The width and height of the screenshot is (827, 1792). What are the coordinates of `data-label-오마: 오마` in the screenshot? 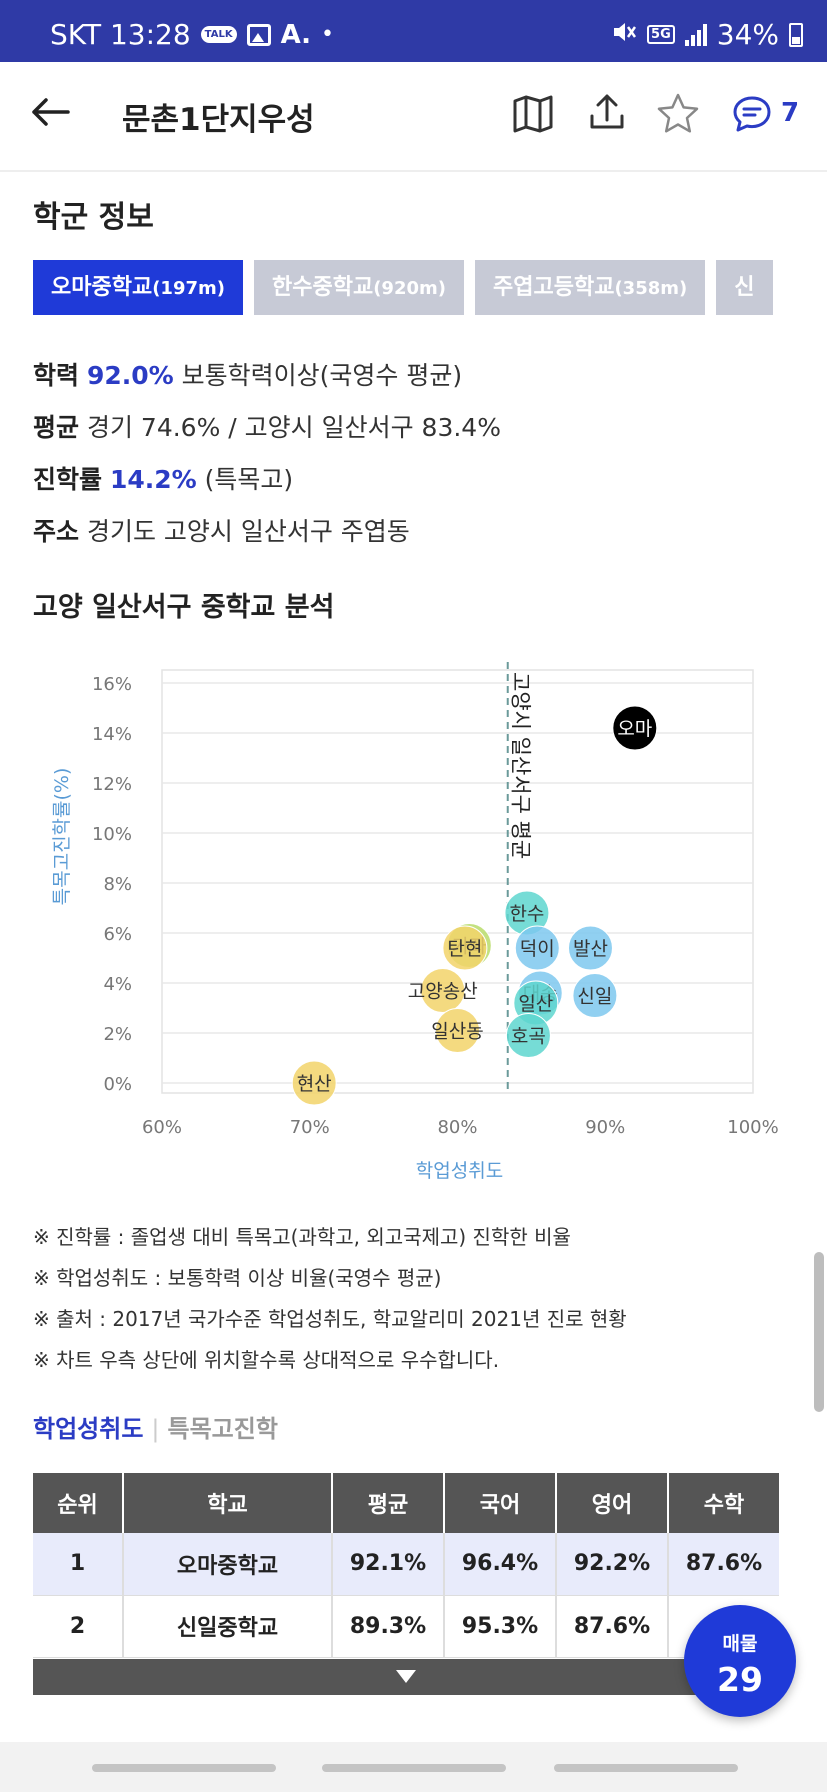 It's located at (634, 729).